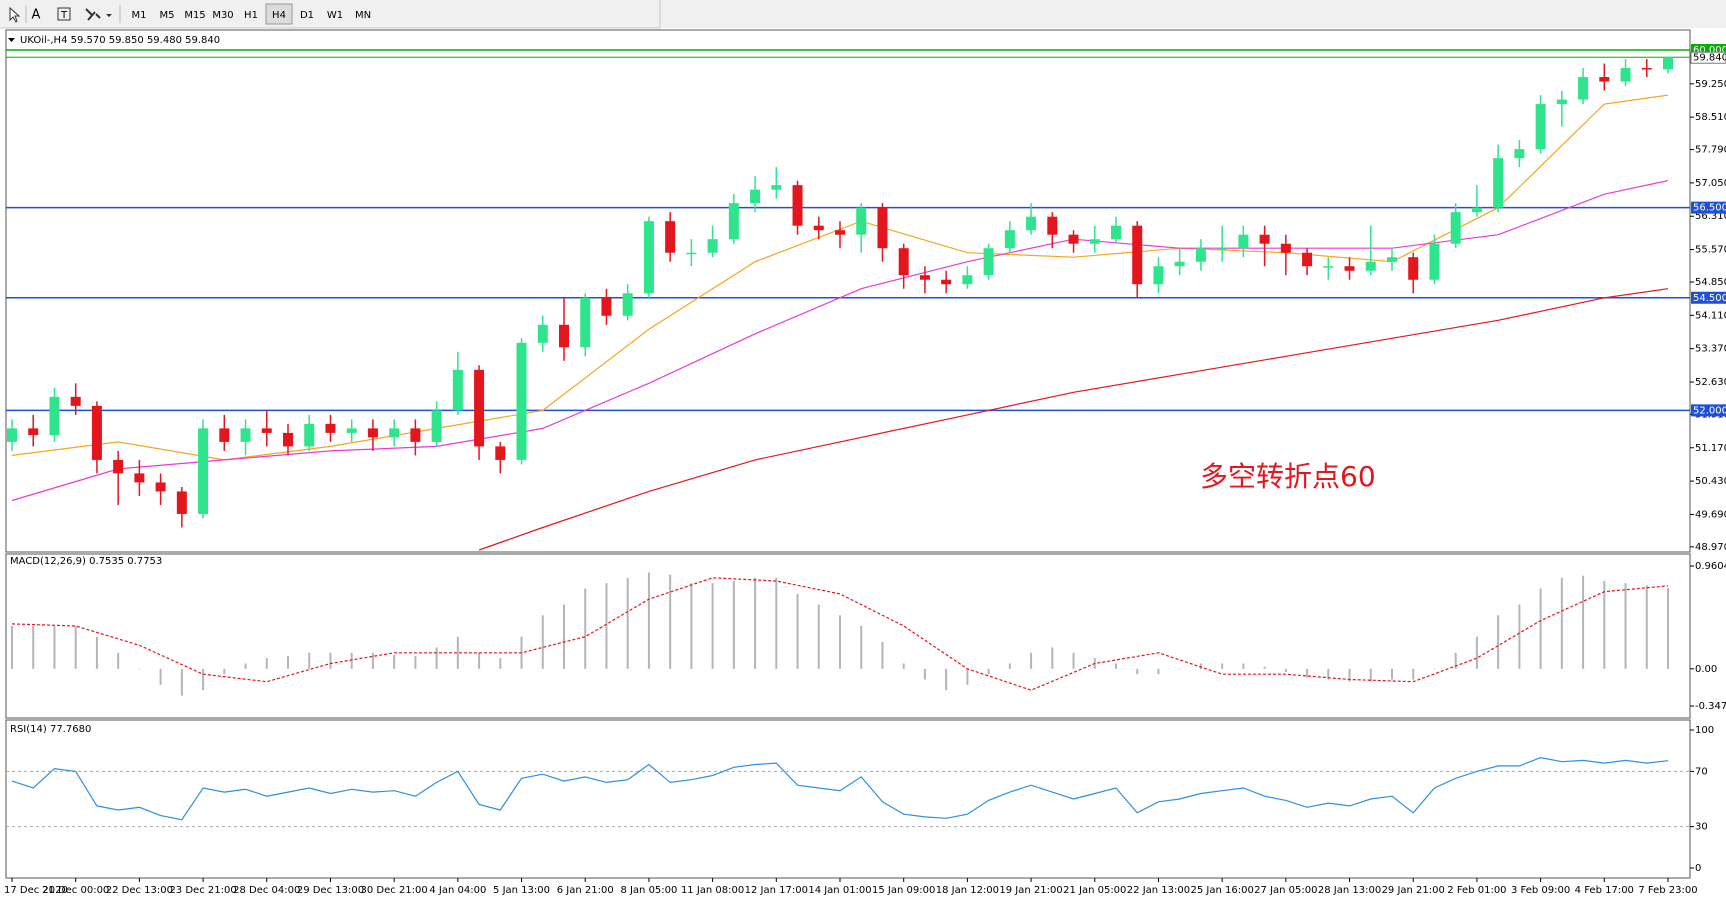  Describe the element at coordinates (120, 40) in the screenshot. I see `symbol-header: UKOil-,H4 59.570 59.850 59.480 59.840` at that location.